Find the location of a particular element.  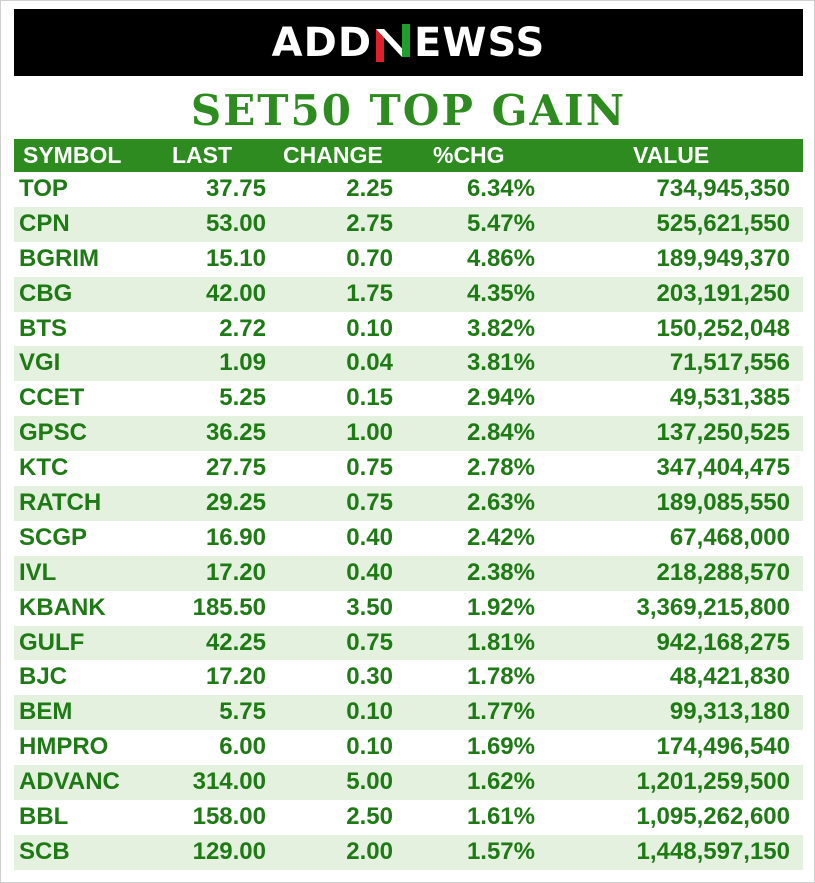

cell-change: 0.70 is located at coordinates (369, 258).